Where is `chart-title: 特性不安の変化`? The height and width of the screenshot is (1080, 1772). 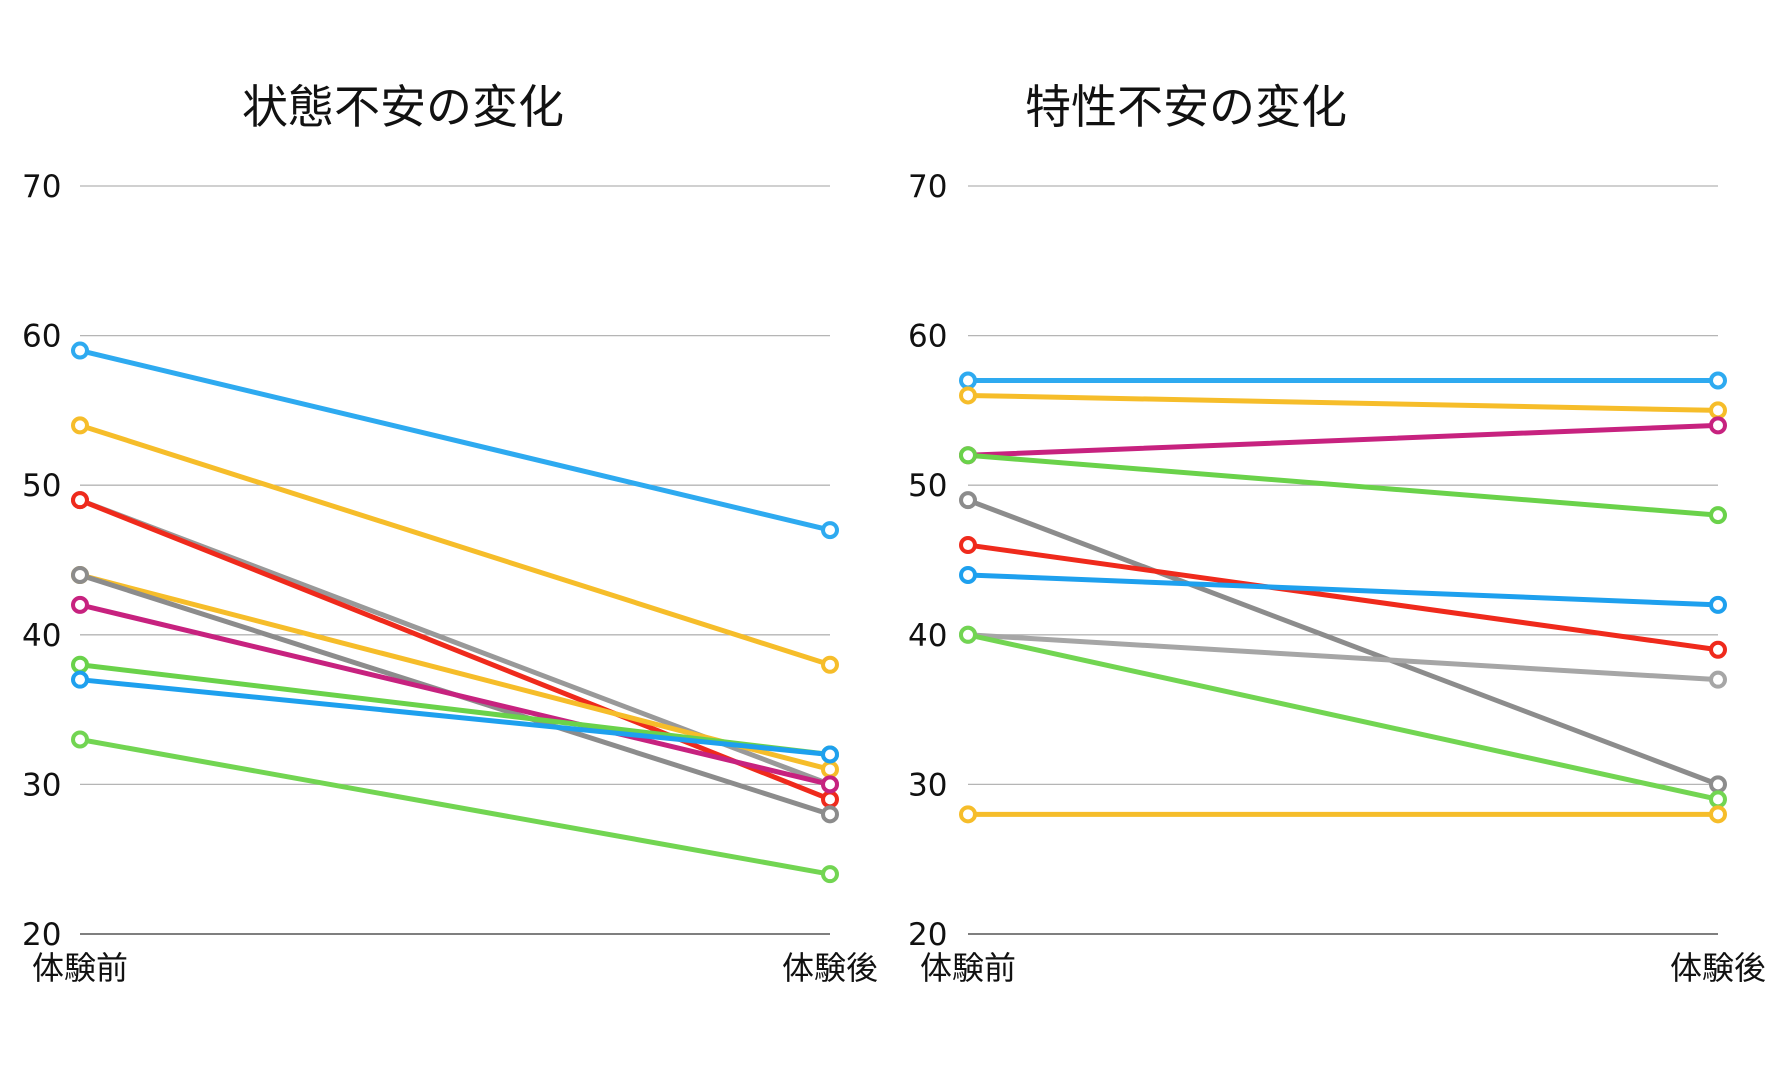 chart-title: 特性不安の変化 is located at coordinates (1186, 107).